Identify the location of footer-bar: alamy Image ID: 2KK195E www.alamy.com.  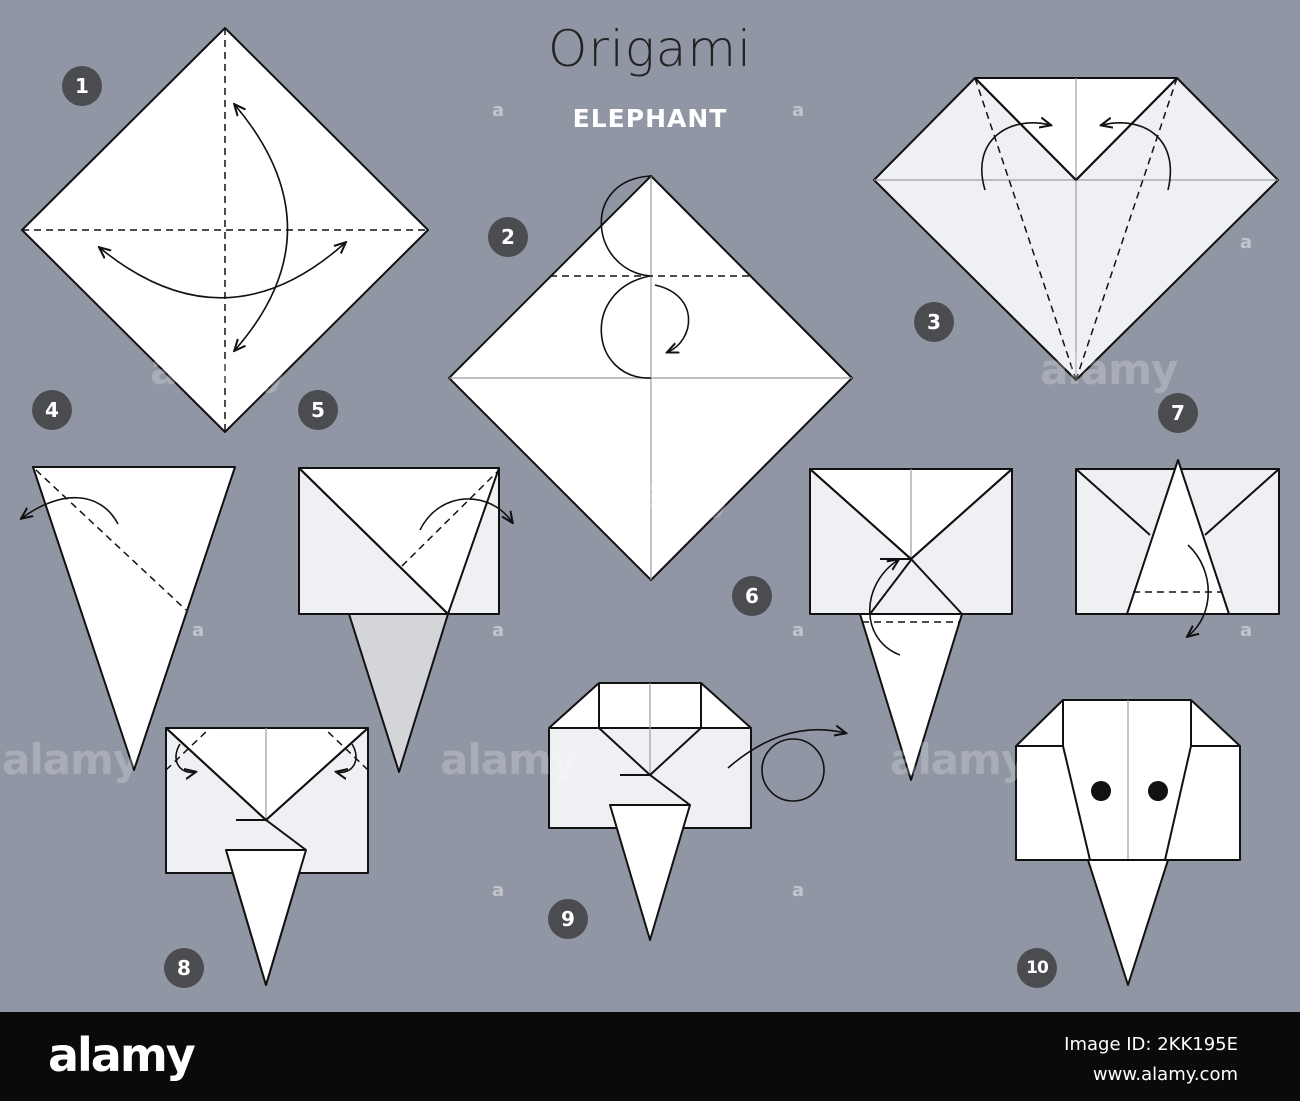
(650, 1056).